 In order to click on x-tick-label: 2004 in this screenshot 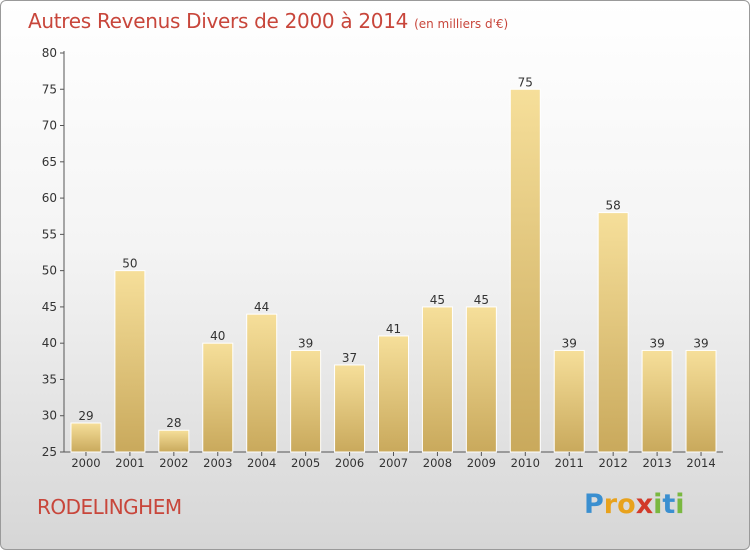, I will do `click(261, 463)`.